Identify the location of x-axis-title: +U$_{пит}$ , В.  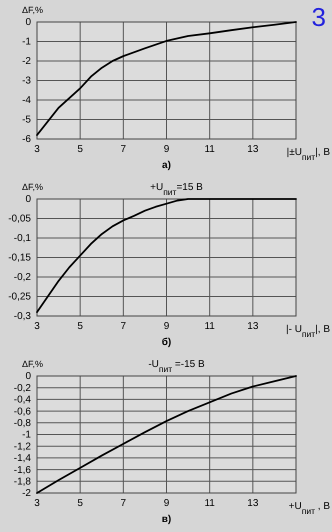
(309, 508).